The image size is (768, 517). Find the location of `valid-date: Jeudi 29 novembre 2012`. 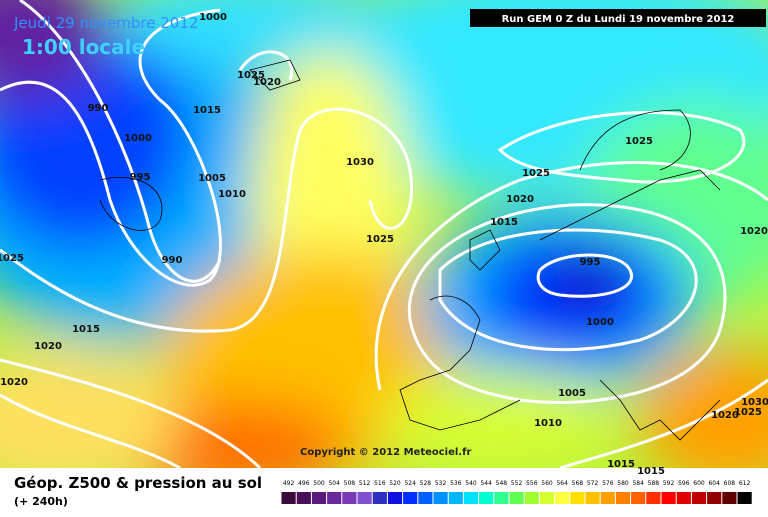

valid-date: Jeudi 29 novembre 2012 is located at coordinates (105, 23).